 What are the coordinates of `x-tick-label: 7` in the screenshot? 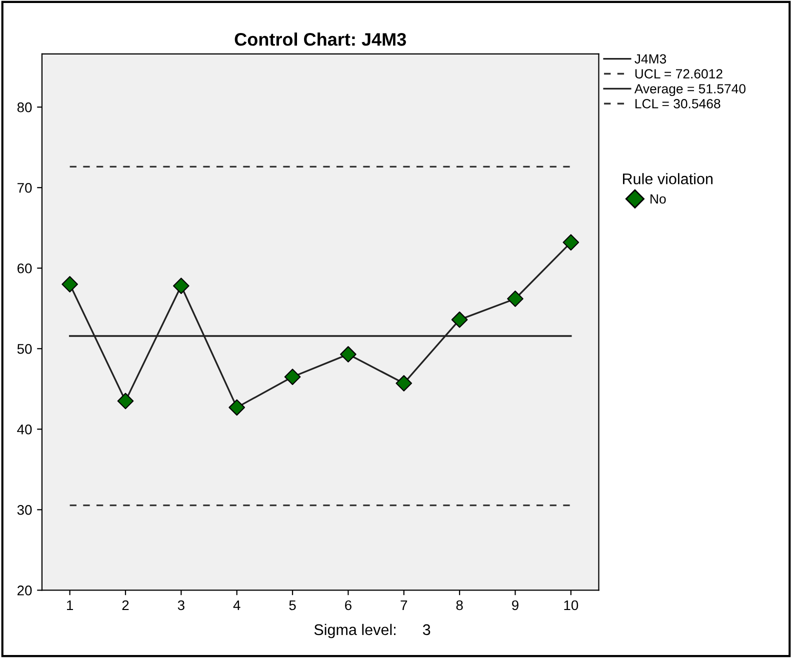 It's located at (404, 605).